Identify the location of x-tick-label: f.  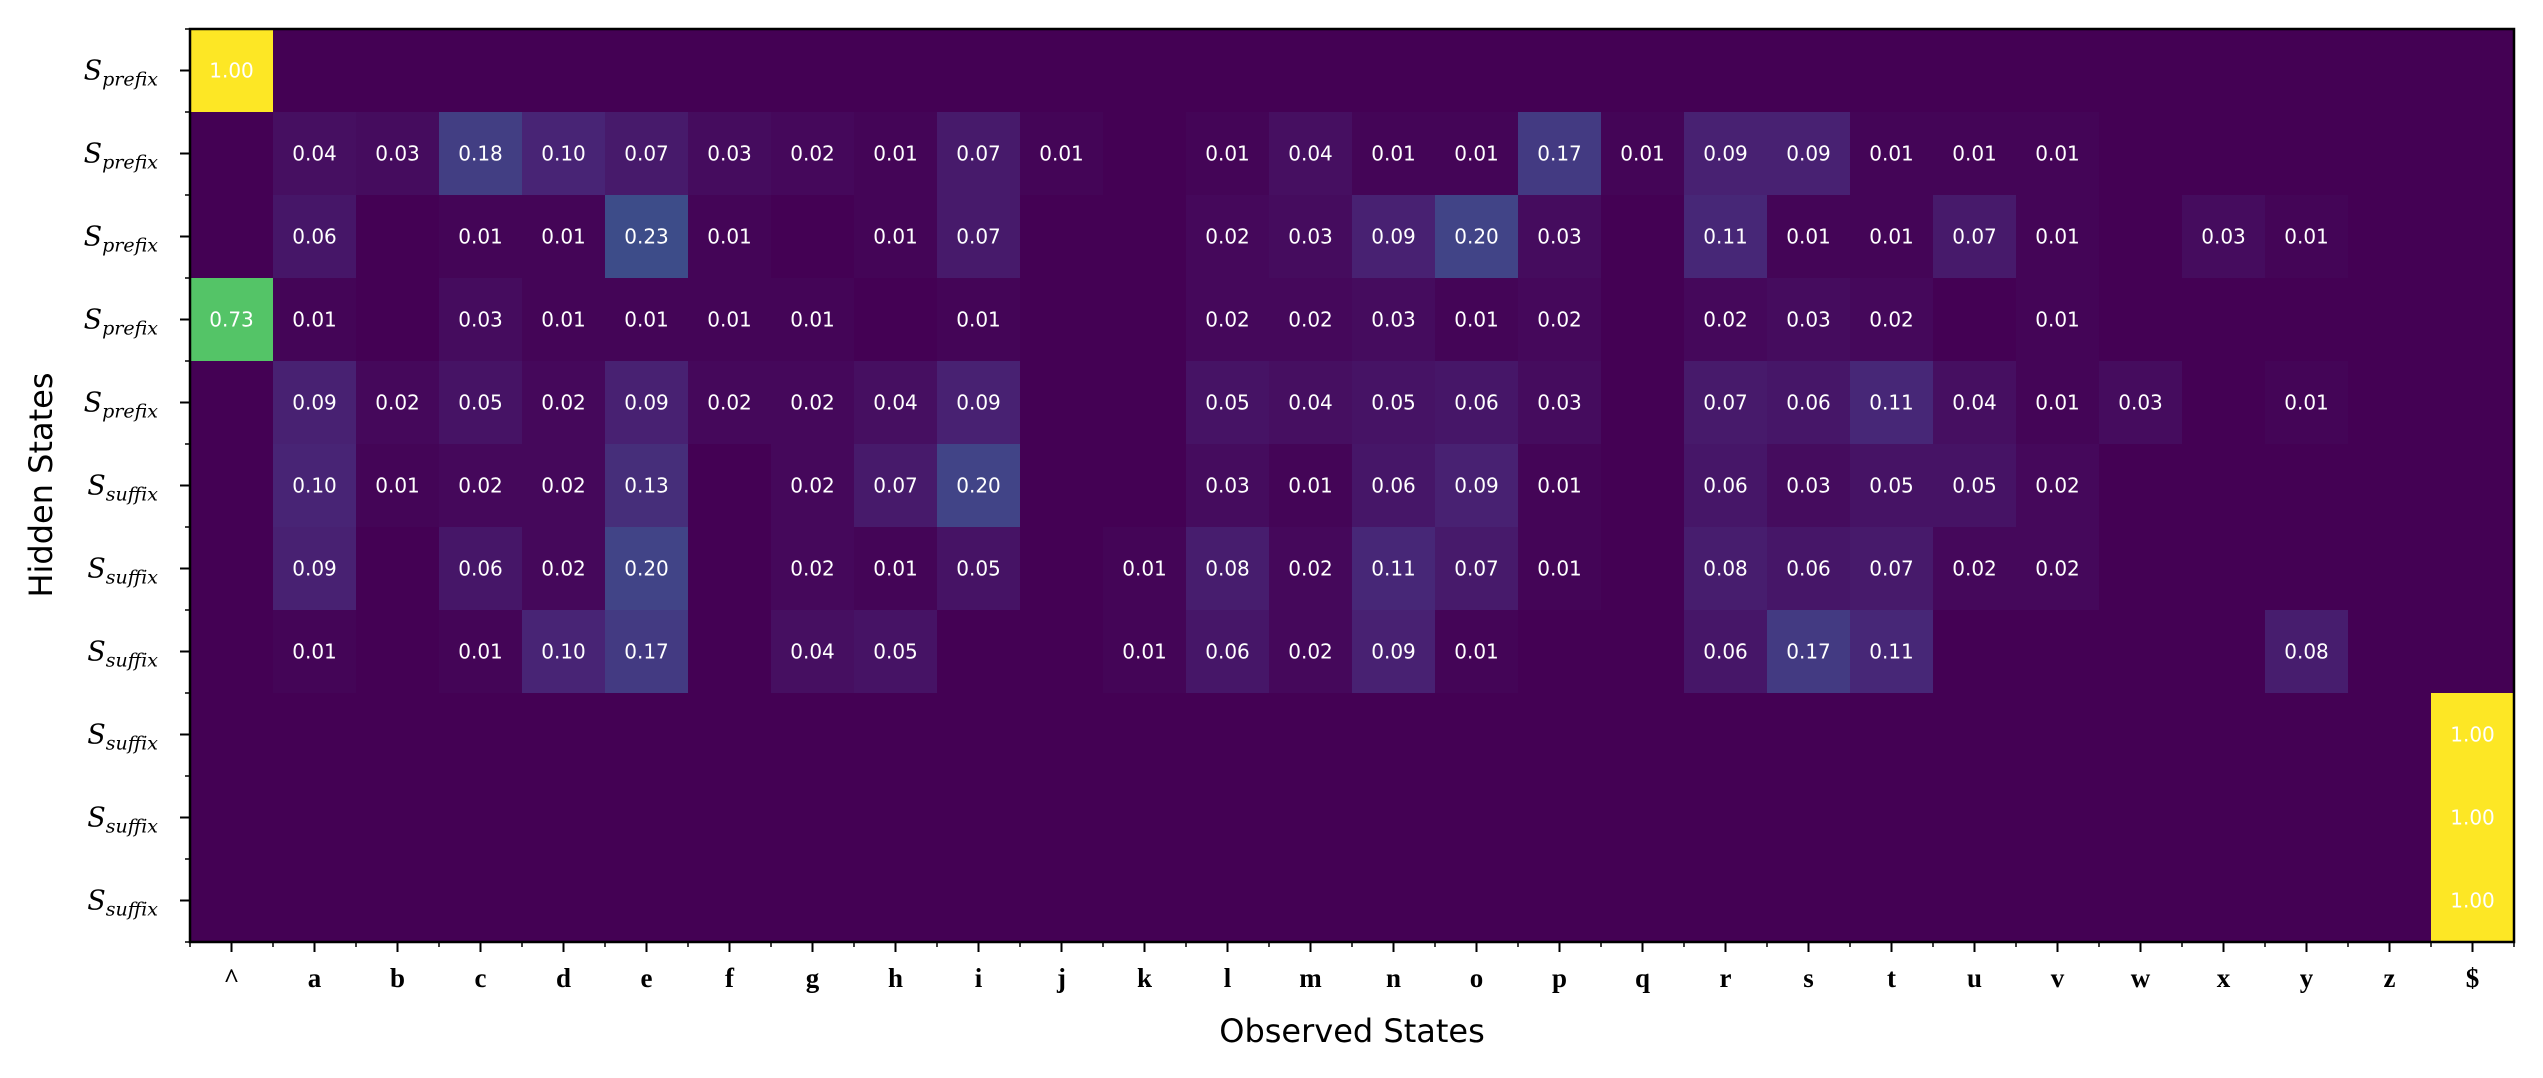
(730, 978).